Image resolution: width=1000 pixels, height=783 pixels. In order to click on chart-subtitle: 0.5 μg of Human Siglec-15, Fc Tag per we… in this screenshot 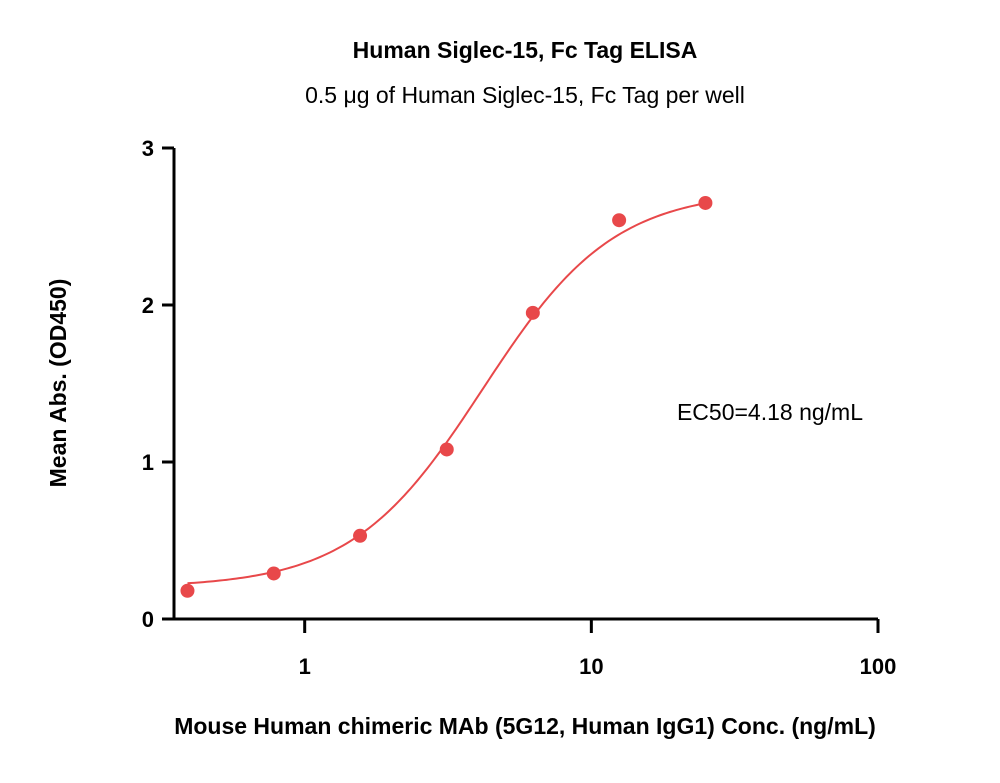, I will do `click(525, 95)`.